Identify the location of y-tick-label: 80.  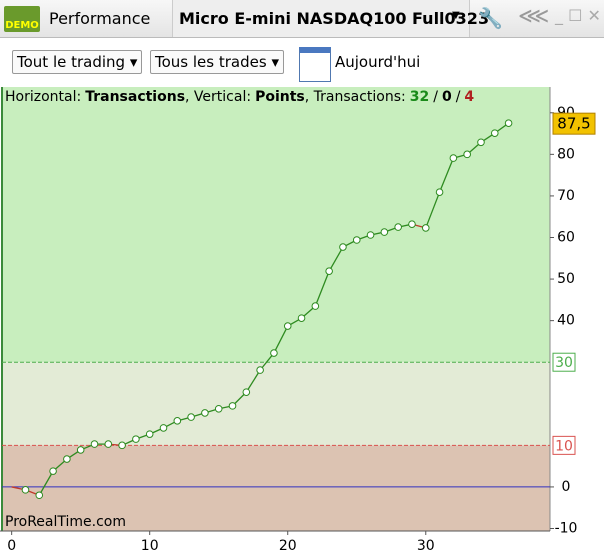
(566, 154).